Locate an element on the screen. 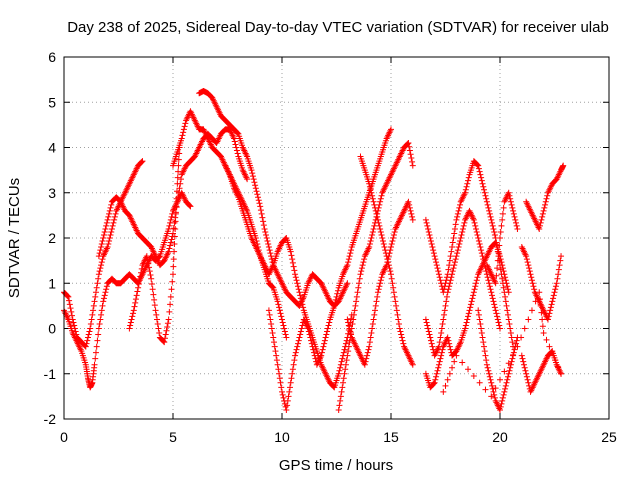  y-tick-label: 4 is located at coordinates (52, 148).